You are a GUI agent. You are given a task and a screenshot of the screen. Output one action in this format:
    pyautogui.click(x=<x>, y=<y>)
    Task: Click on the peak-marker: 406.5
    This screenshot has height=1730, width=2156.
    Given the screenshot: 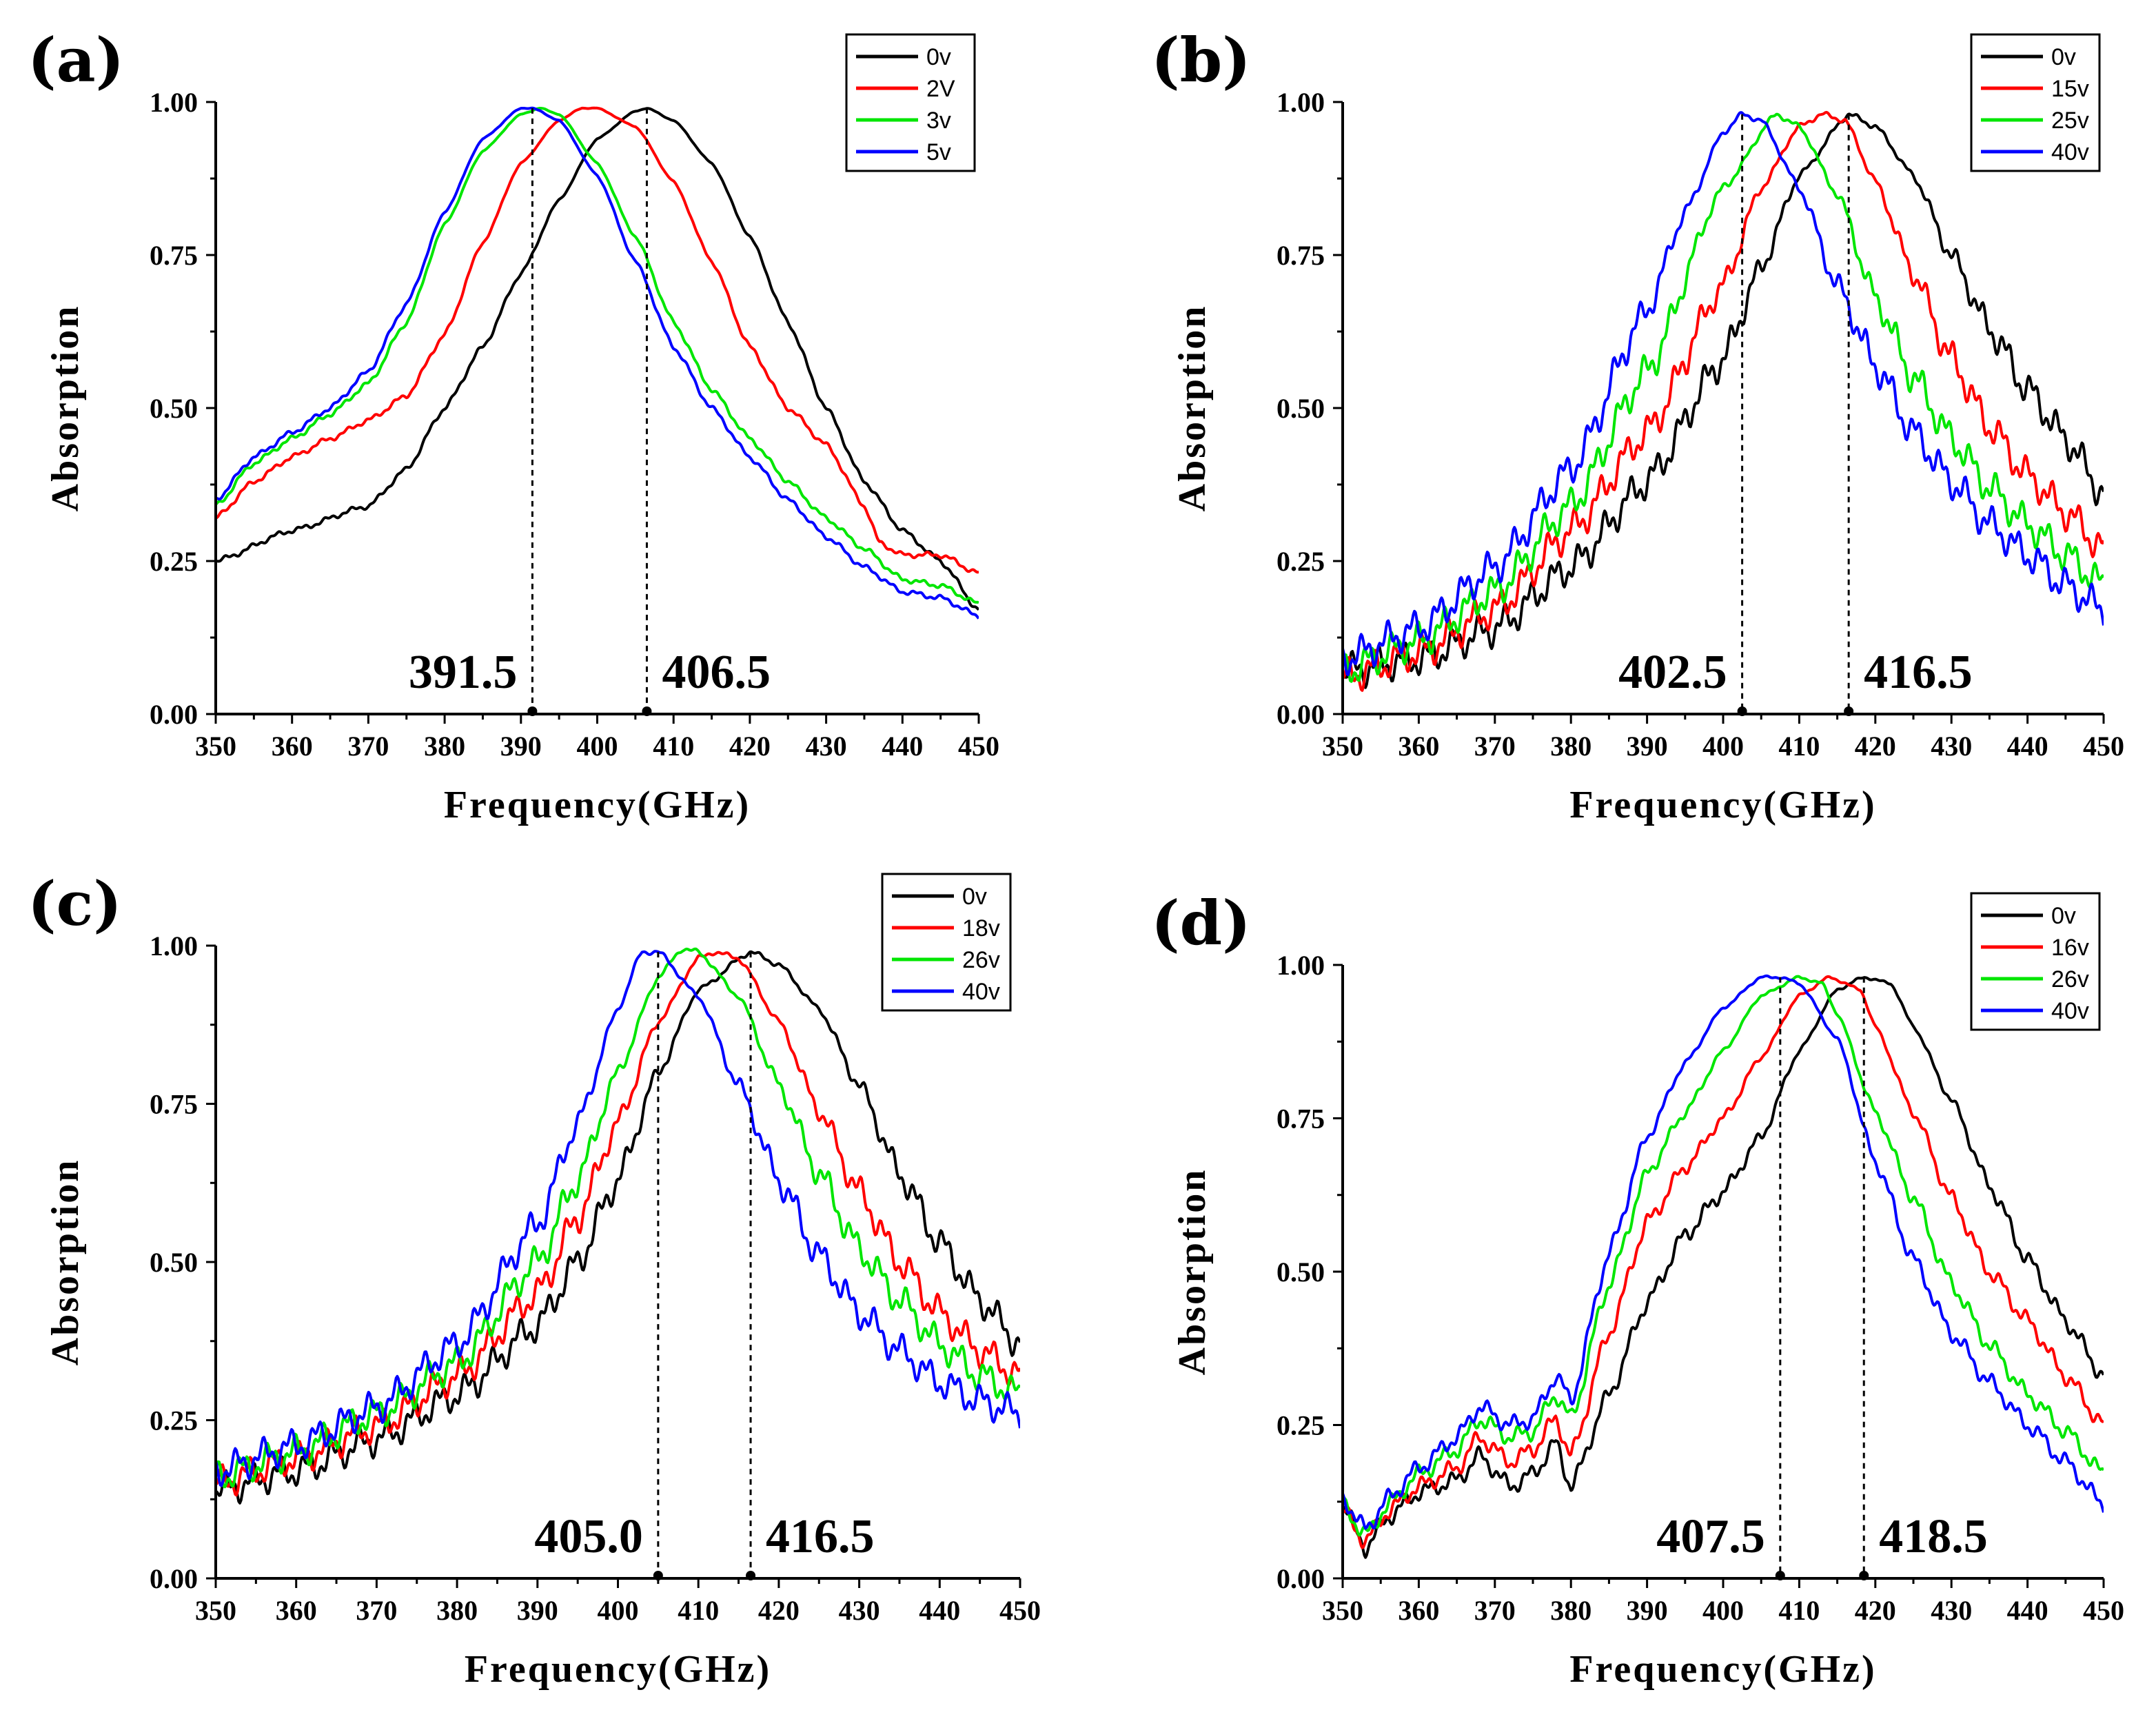 What is the action you would take?
    pyautogui.click(x=707, y=412)
    